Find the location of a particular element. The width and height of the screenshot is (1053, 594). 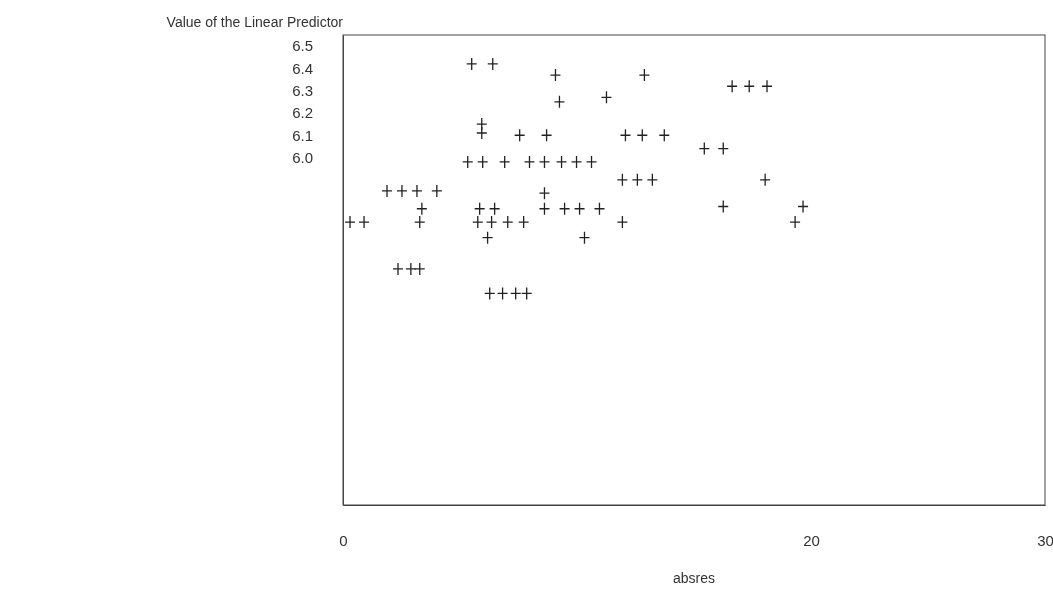

y-tick-label: 6.0 is located at coordinates (302, 157).